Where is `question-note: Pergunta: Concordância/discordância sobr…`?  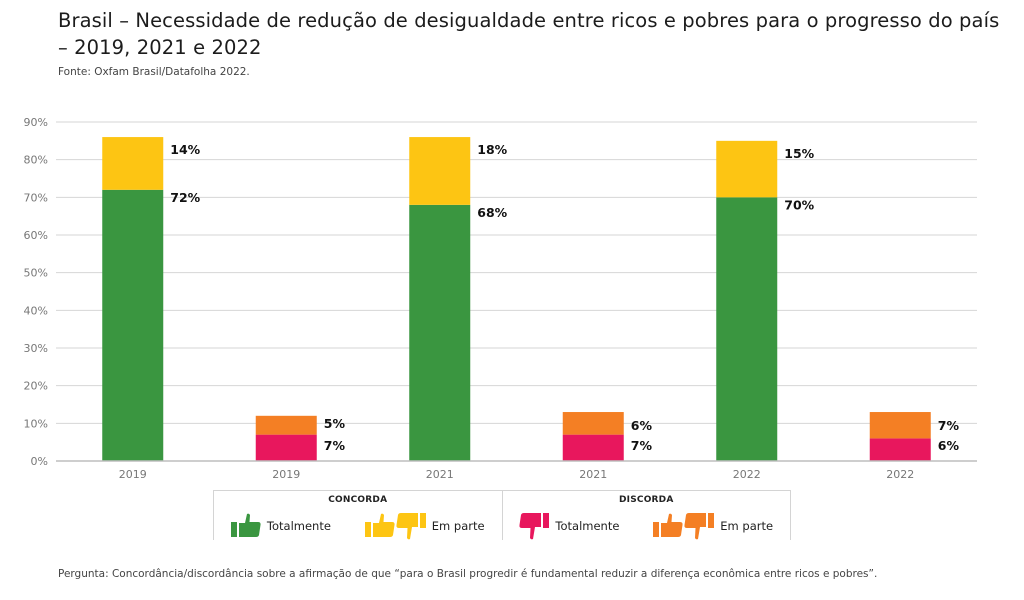
question-note: Pergunta: Concordância/discordância sobr… is located at coordinates (468, 574).